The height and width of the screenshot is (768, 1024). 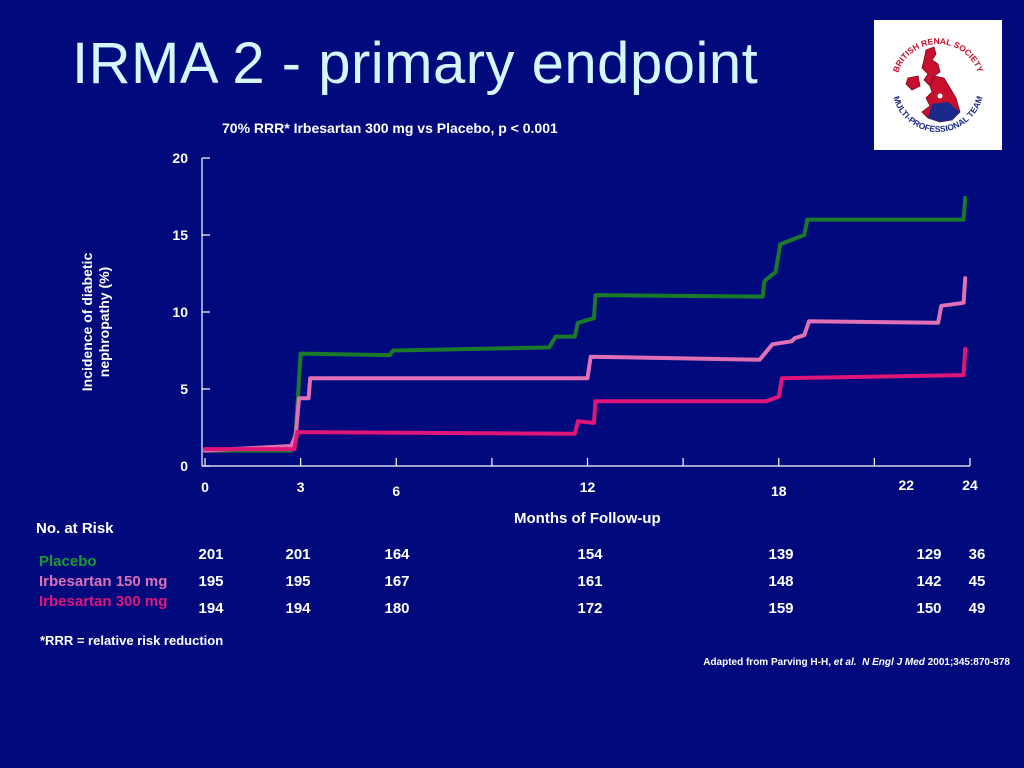 What do you see at coordinates (845, 662) in the screenshot?
I see `citation-etal: et al.` at bounding box center [845, 662].